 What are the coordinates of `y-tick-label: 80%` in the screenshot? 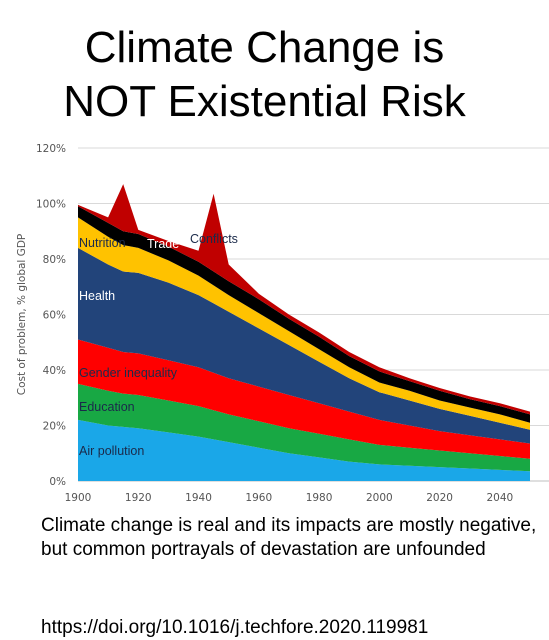 It's located at (54, 260).